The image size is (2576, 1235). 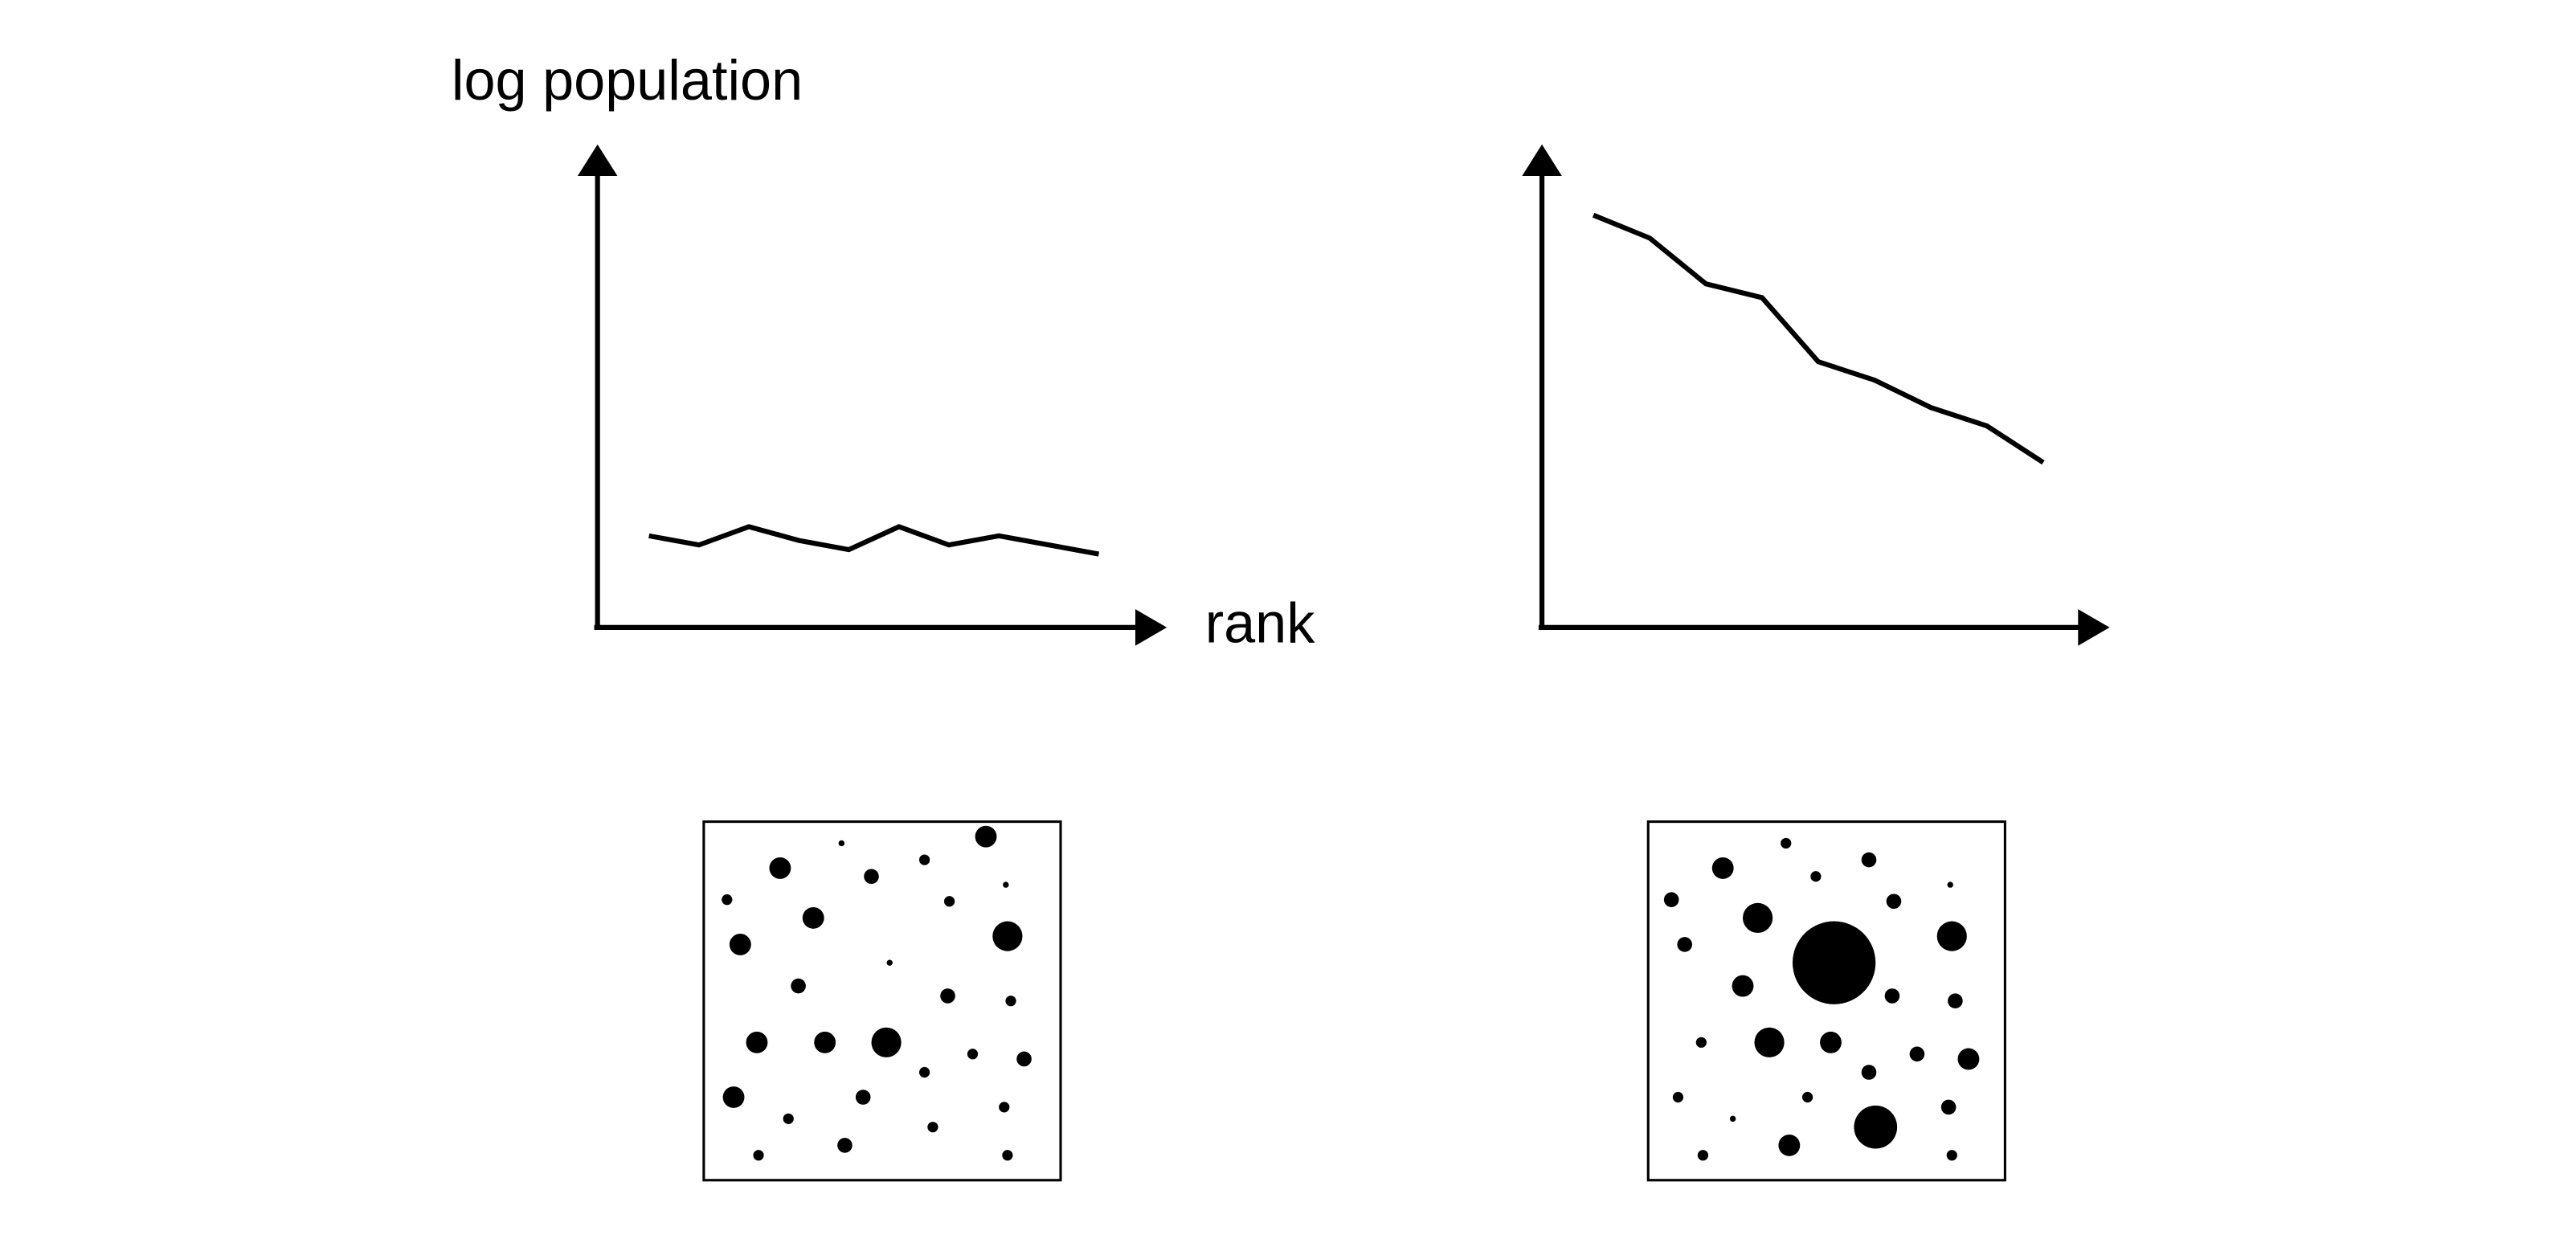 What do you see at coordinates (1260, 622) in the screenshot?
I see `x-axis-label: rank` at bounding box center [1260, 622].